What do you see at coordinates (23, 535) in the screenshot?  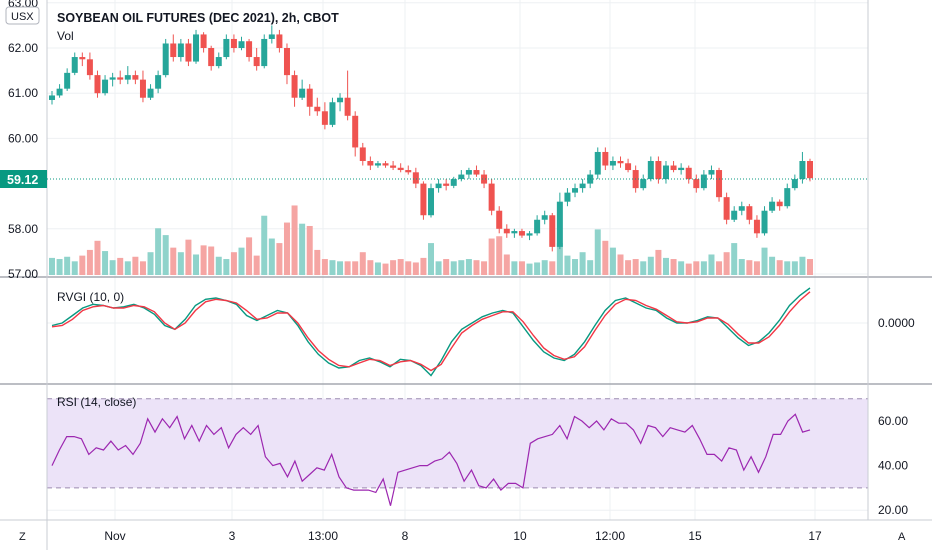 I see `zoom-button` at bounding box center [23, 535].